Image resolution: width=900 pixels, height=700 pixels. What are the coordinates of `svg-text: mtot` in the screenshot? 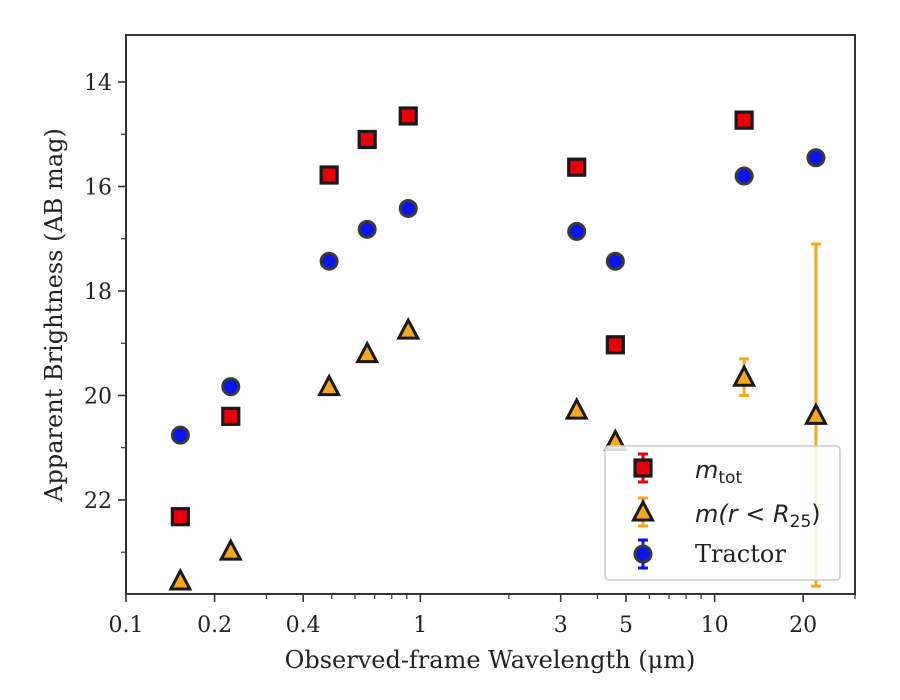 It's located at (718, 472).